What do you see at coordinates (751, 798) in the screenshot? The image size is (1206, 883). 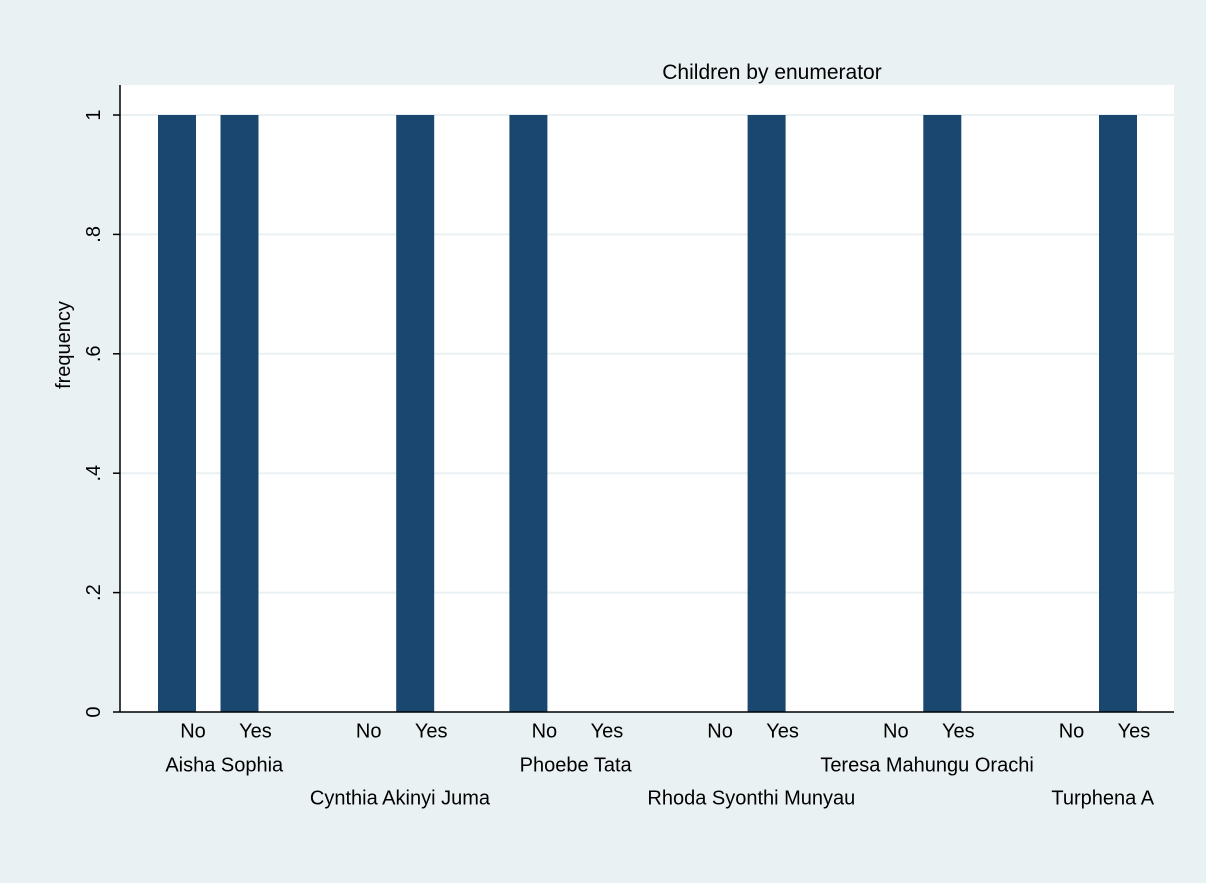 I see `group-label: Rhoda Syonthi Munyau` at bounding box center [751, 798].